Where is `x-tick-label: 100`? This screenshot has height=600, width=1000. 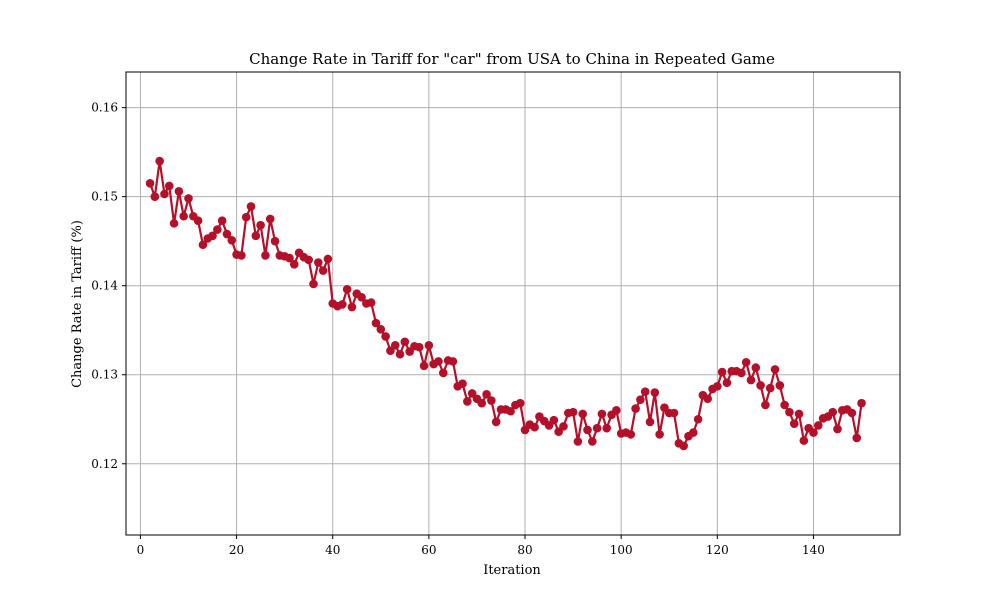 x-tick-label: 100 is located at coordinates (621, 550).